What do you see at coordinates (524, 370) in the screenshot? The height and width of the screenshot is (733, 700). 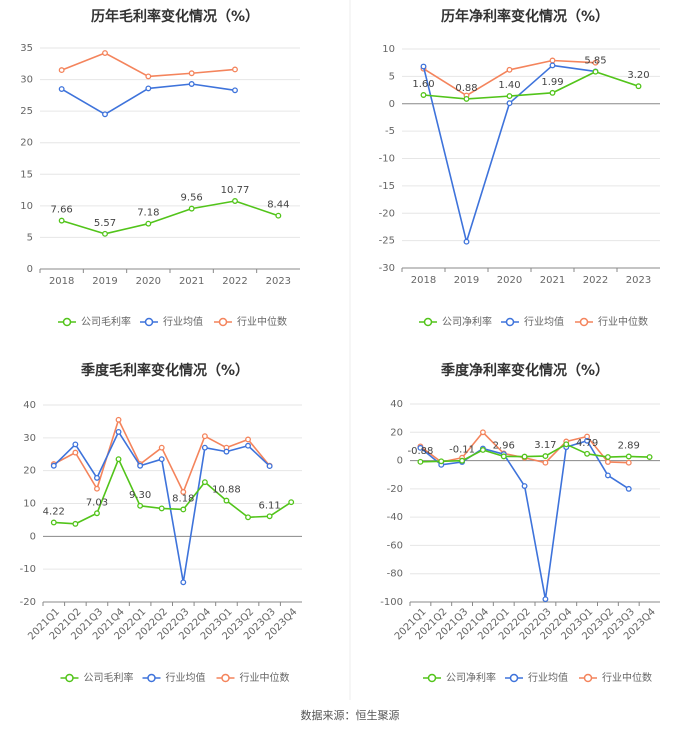 I see `chart-title: 季度净利率变化情况（%）` at bounding box center [524, 370].